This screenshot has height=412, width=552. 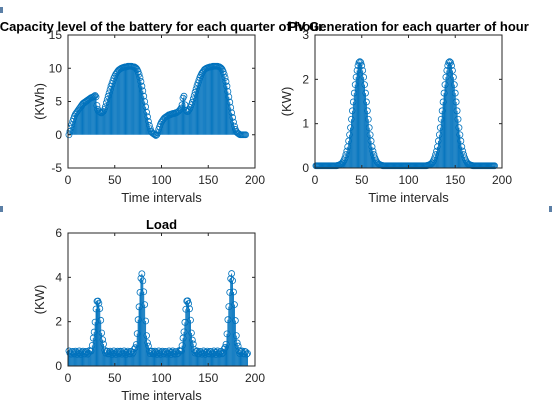 What do you see at coordinates (408, 26) in the screenshot?
I see `pv-chart-title: PV Generation for each quarter of hour` at bounding box center [408, 26].